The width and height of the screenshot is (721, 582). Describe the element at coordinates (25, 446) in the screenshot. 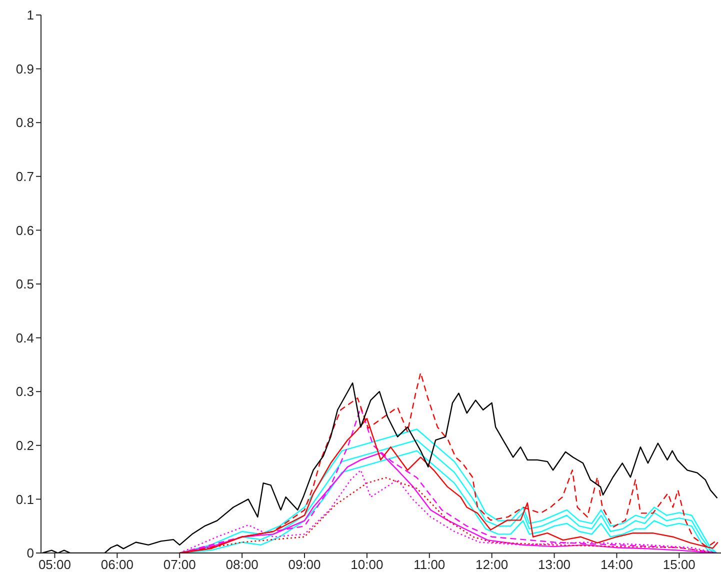

I see `y-tick-label: 0.2` at that location.